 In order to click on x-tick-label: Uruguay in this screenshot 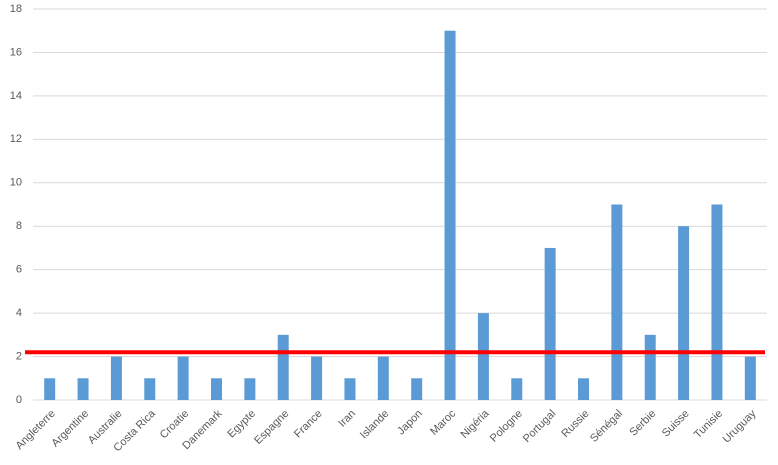, I will do `click(740, 426)`.